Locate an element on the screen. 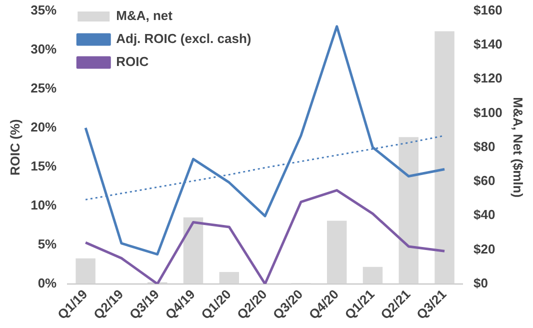 The image size is (533, 328). y-axis-title: ROIC (%) is located at coordinates (14, 147).